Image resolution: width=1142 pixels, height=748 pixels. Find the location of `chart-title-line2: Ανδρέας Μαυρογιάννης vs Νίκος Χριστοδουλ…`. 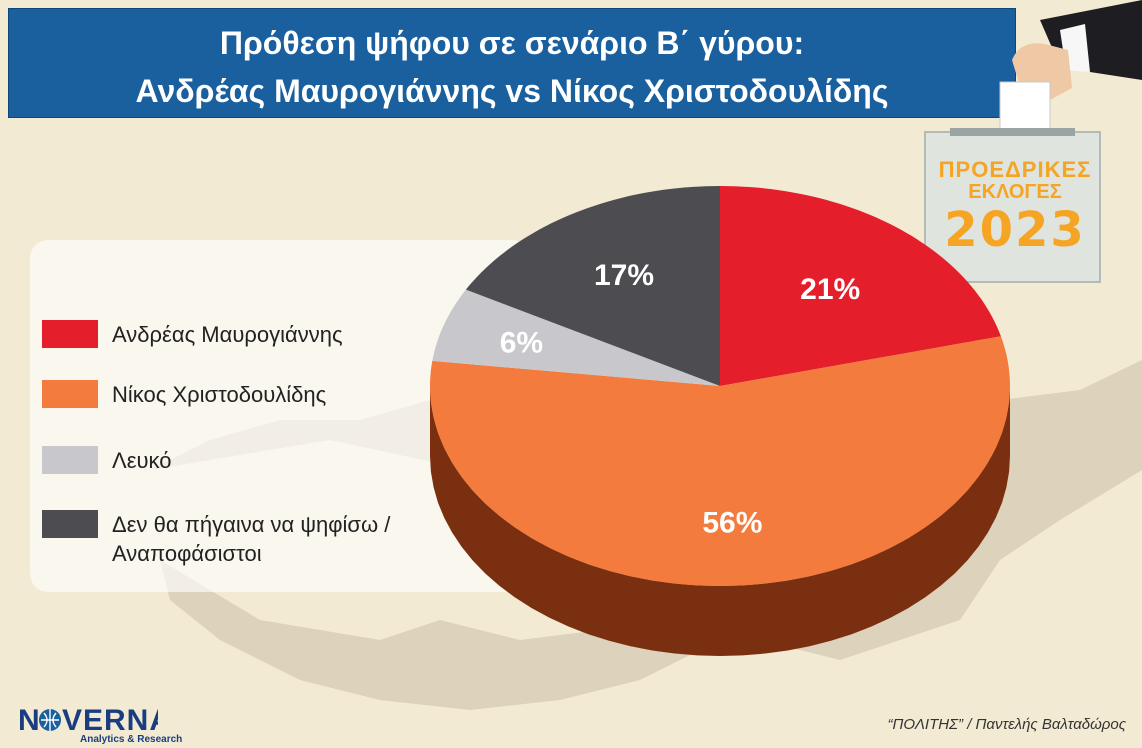

chart-title-line2: Ανδρέας Μαυρογιάννης vs Νίκος Χριστοδουλ… is located at coordinates (512, 91).